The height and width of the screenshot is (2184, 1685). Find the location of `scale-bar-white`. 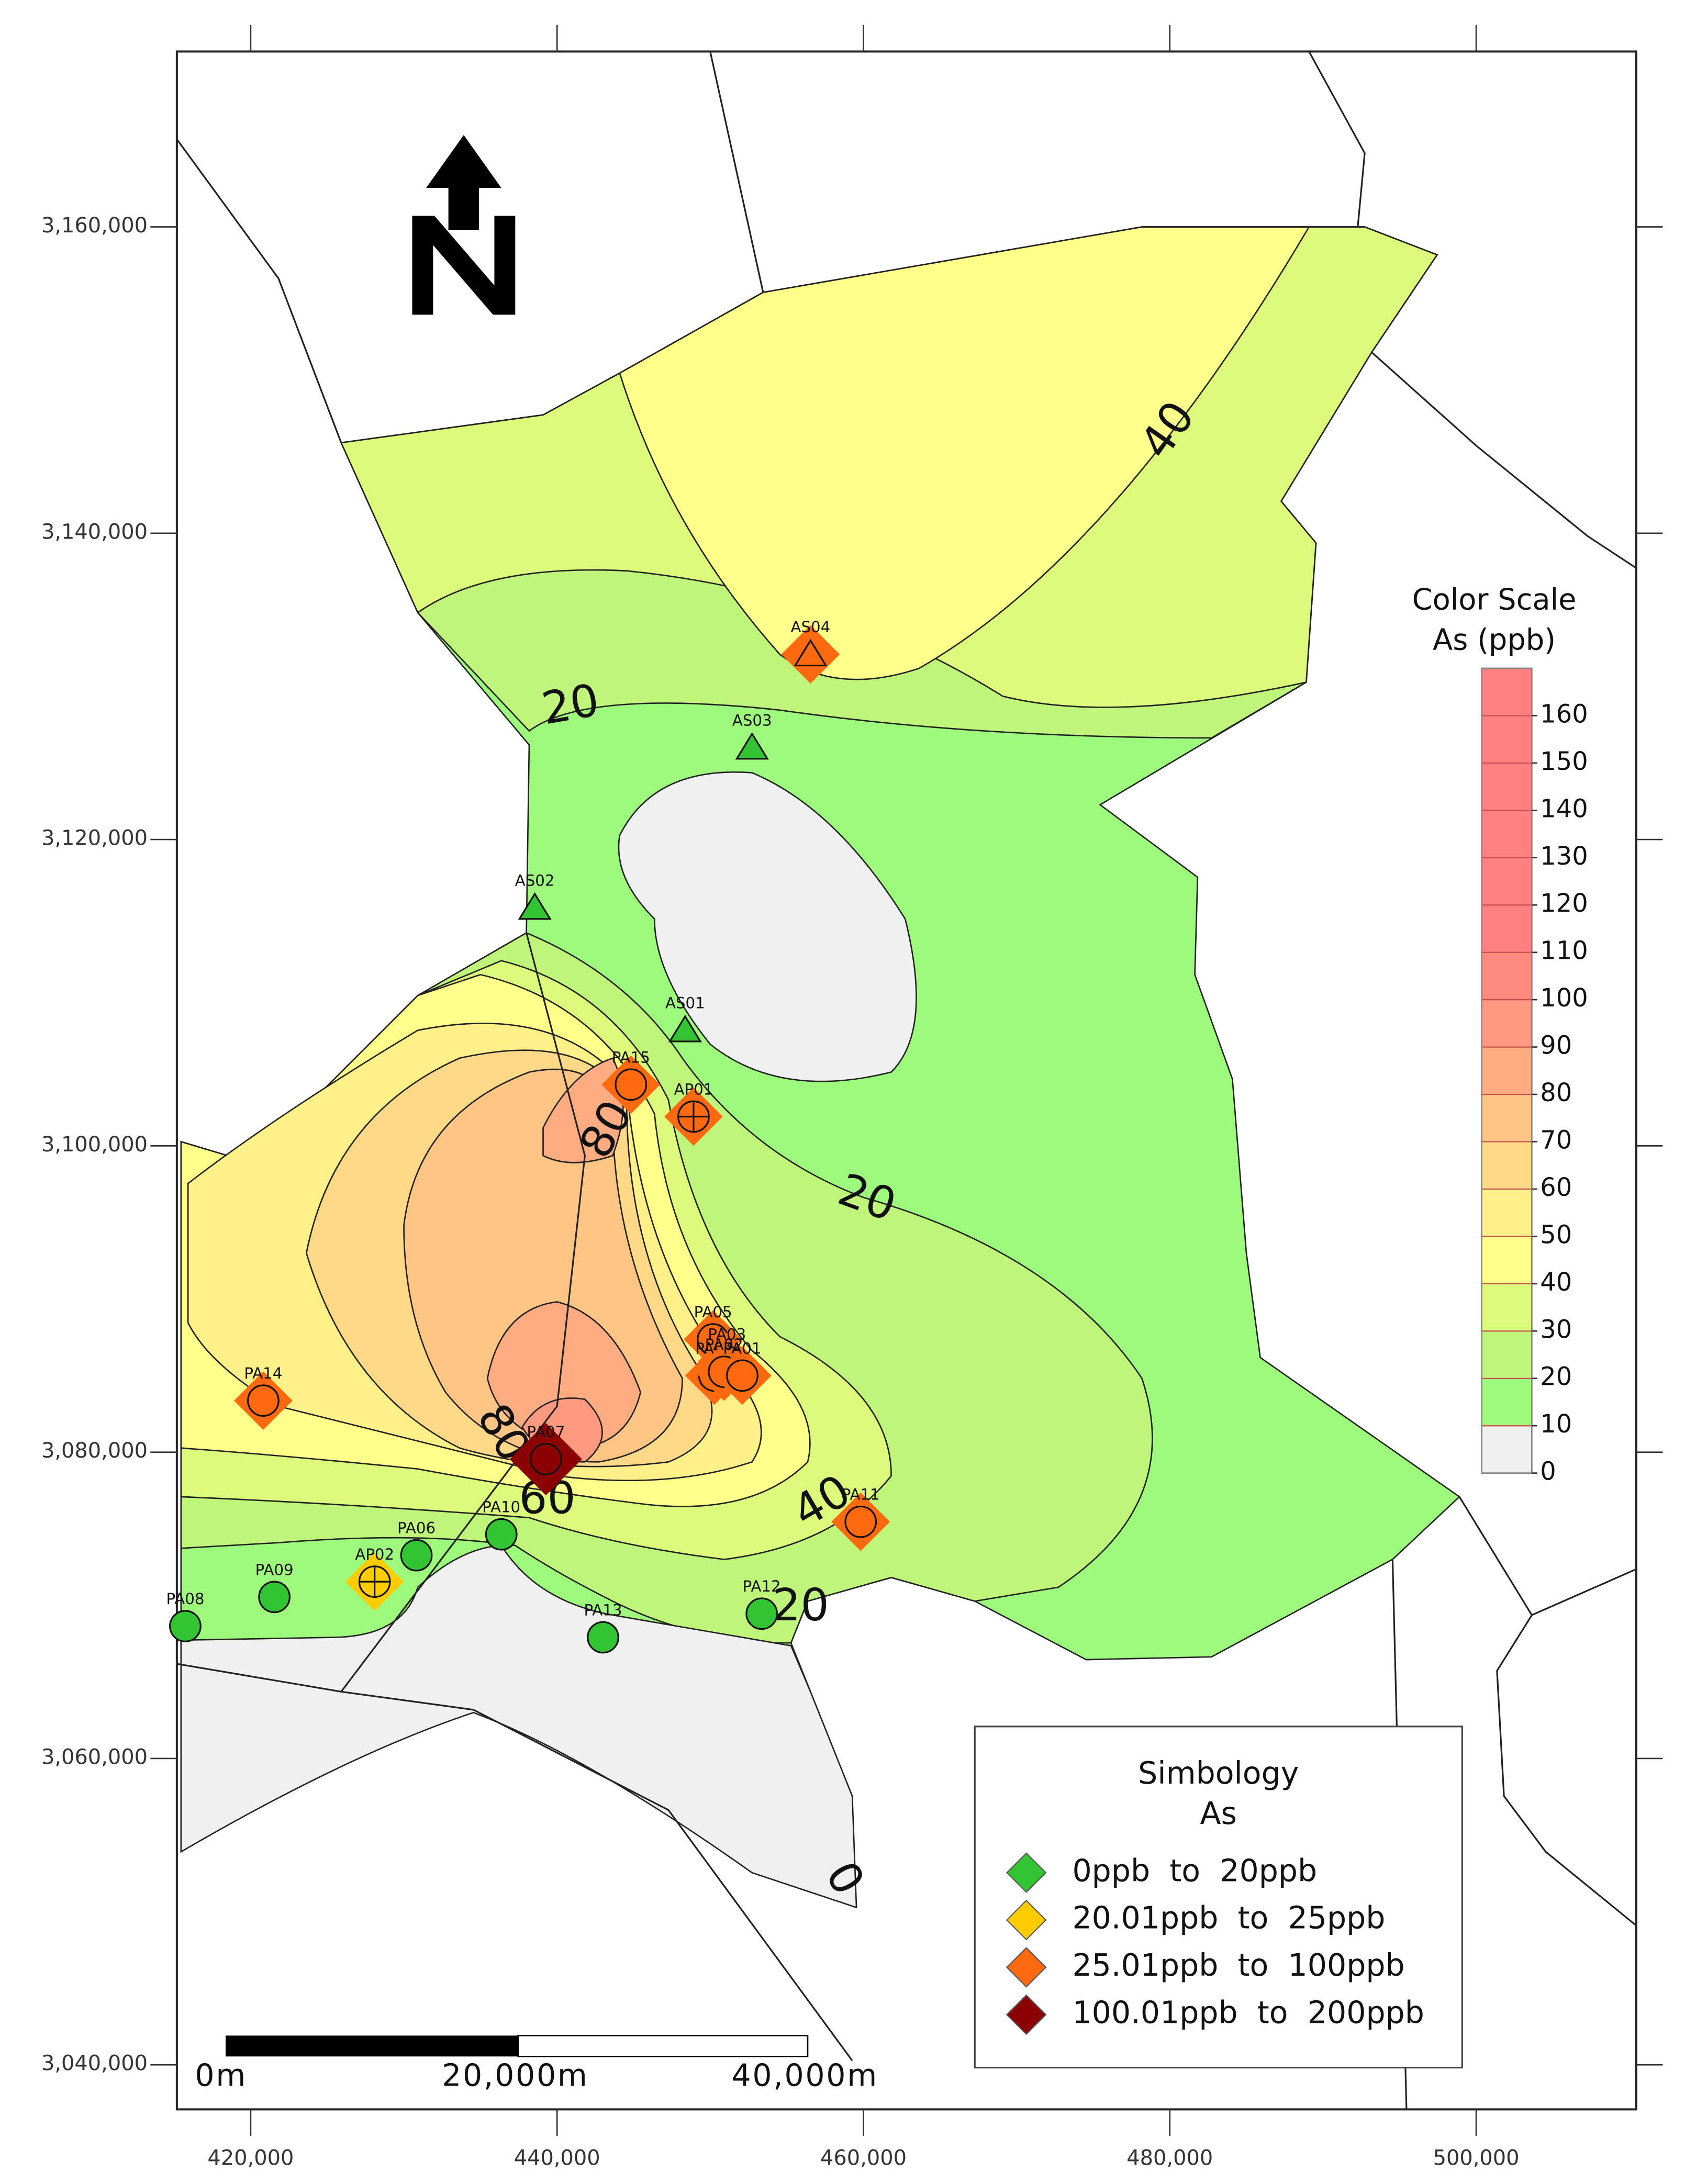

scale-bar-white is located at coordinates (663, 2046).